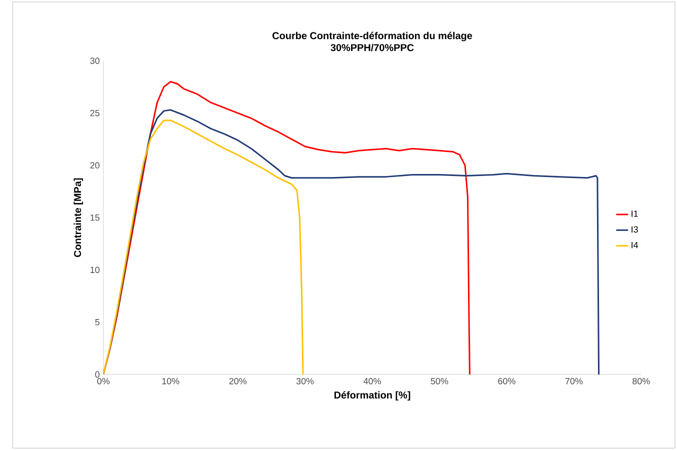  I want to click on x-tick-label: 0%, so click(103, 381).